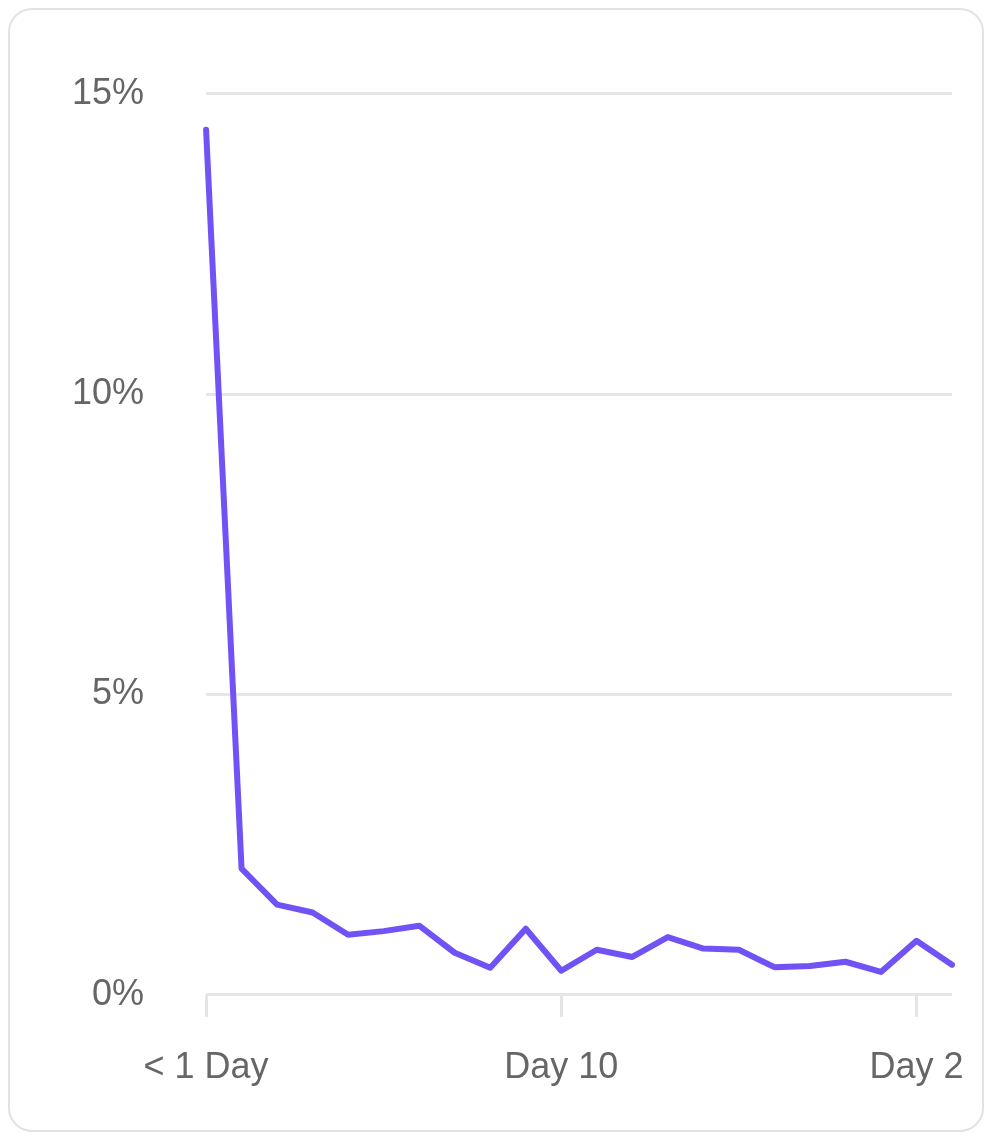 The image size is (984, 1140). What do you see at coordinates (916, 1066) in the screenshot?
I see `x-tick-label: Day 2` at bounding box center [916, 1066].